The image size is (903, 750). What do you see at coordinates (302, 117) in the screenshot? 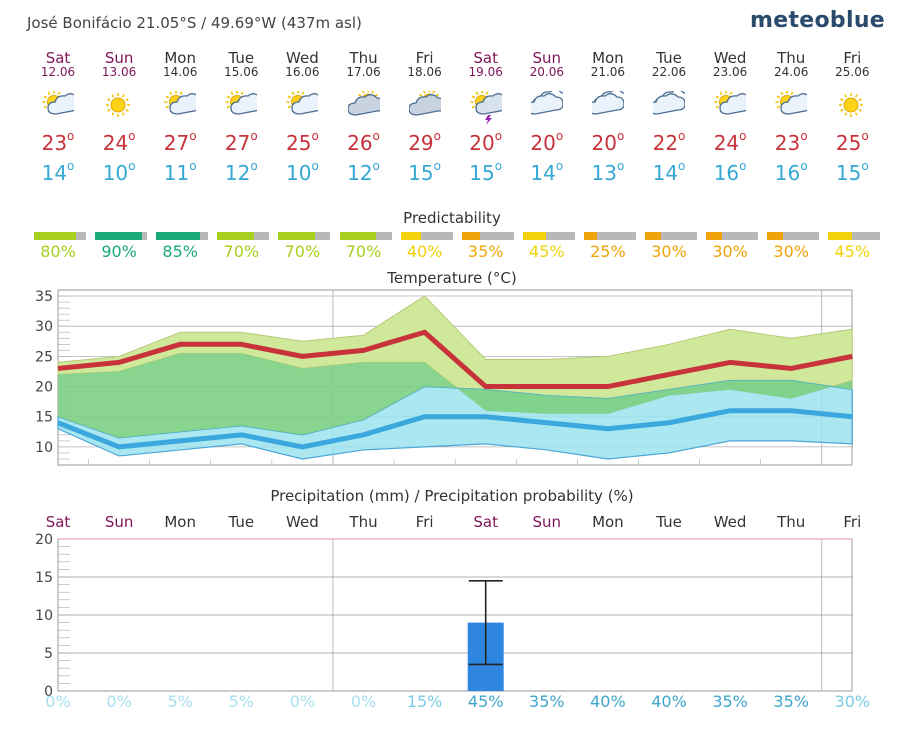
I see `day-column: Wed 16.06 25o 10o` at bounding box center [302, 117].